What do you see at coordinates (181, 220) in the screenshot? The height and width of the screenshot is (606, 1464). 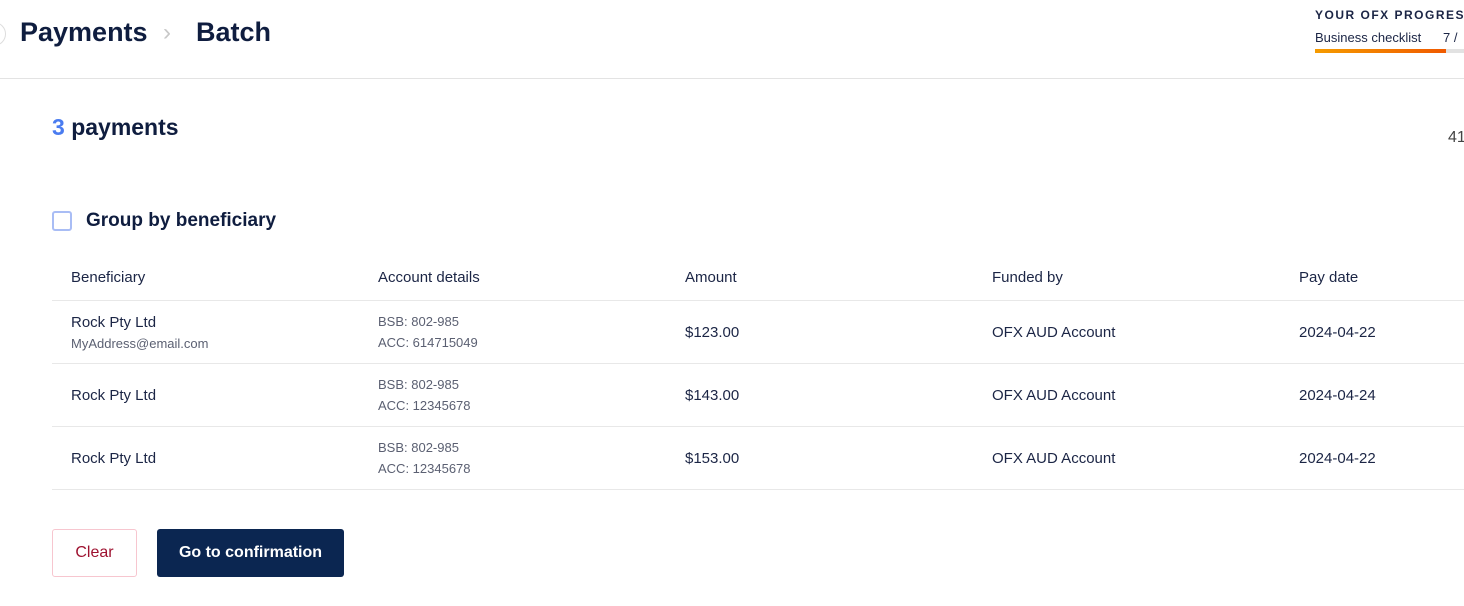 I see `group-label: Group by beneficiary` at bounding box center [181, 220].